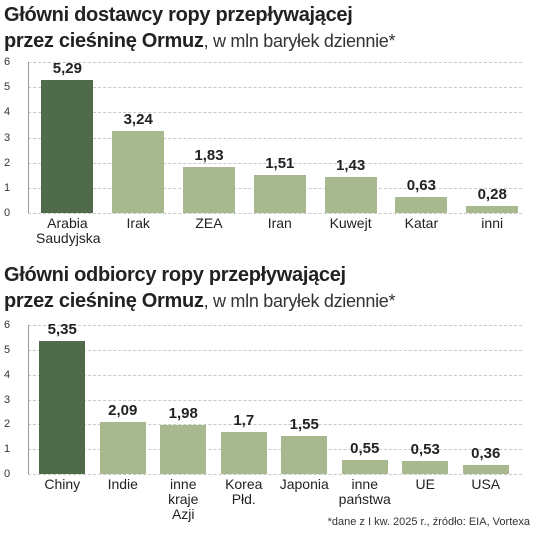  What do you see at coordinates (122, 484) in the screenshot?
I see `x-tick-label: Indie` at bounding box center [122, 484].